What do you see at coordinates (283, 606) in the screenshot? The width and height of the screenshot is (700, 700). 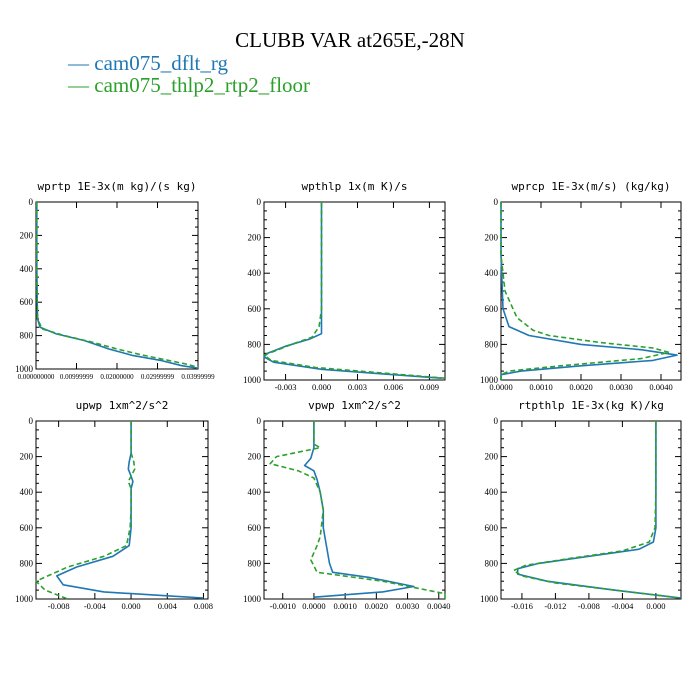 I see `x-tick-label: -0.0010` at bounding box center [283, 606].